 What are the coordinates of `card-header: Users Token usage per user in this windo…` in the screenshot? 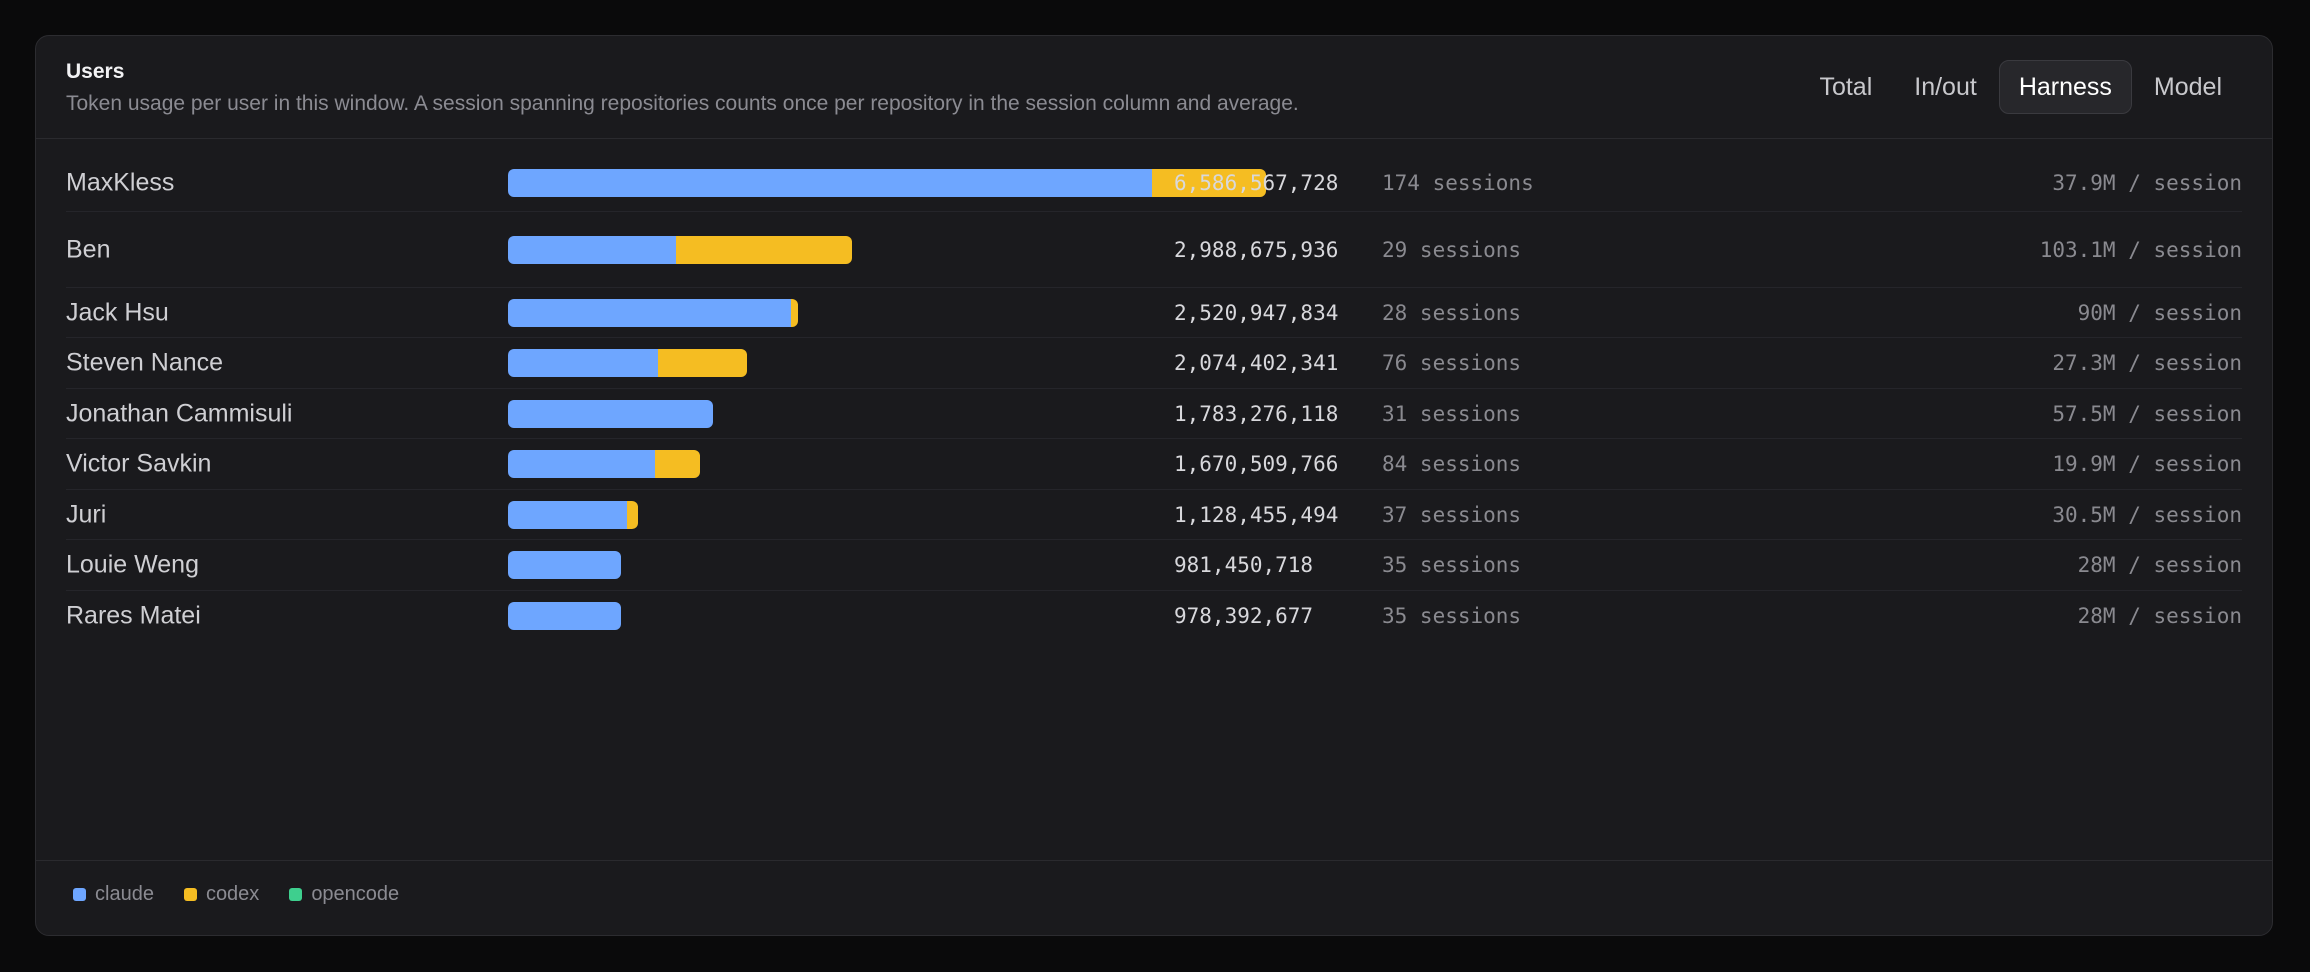 It's located at (1154, 87).